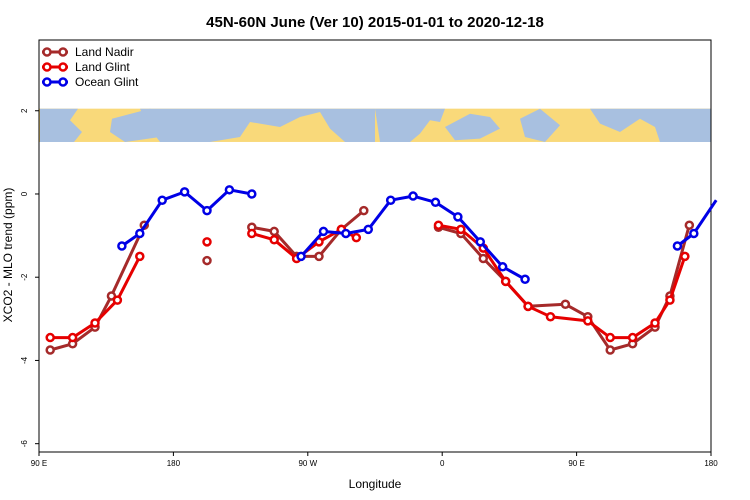  What do you see at coordinates (8, 255) in the screenshot?
I see `y-axis-label: XCO2 - MLO trend (ppm)` at bounding box center [8, 255].